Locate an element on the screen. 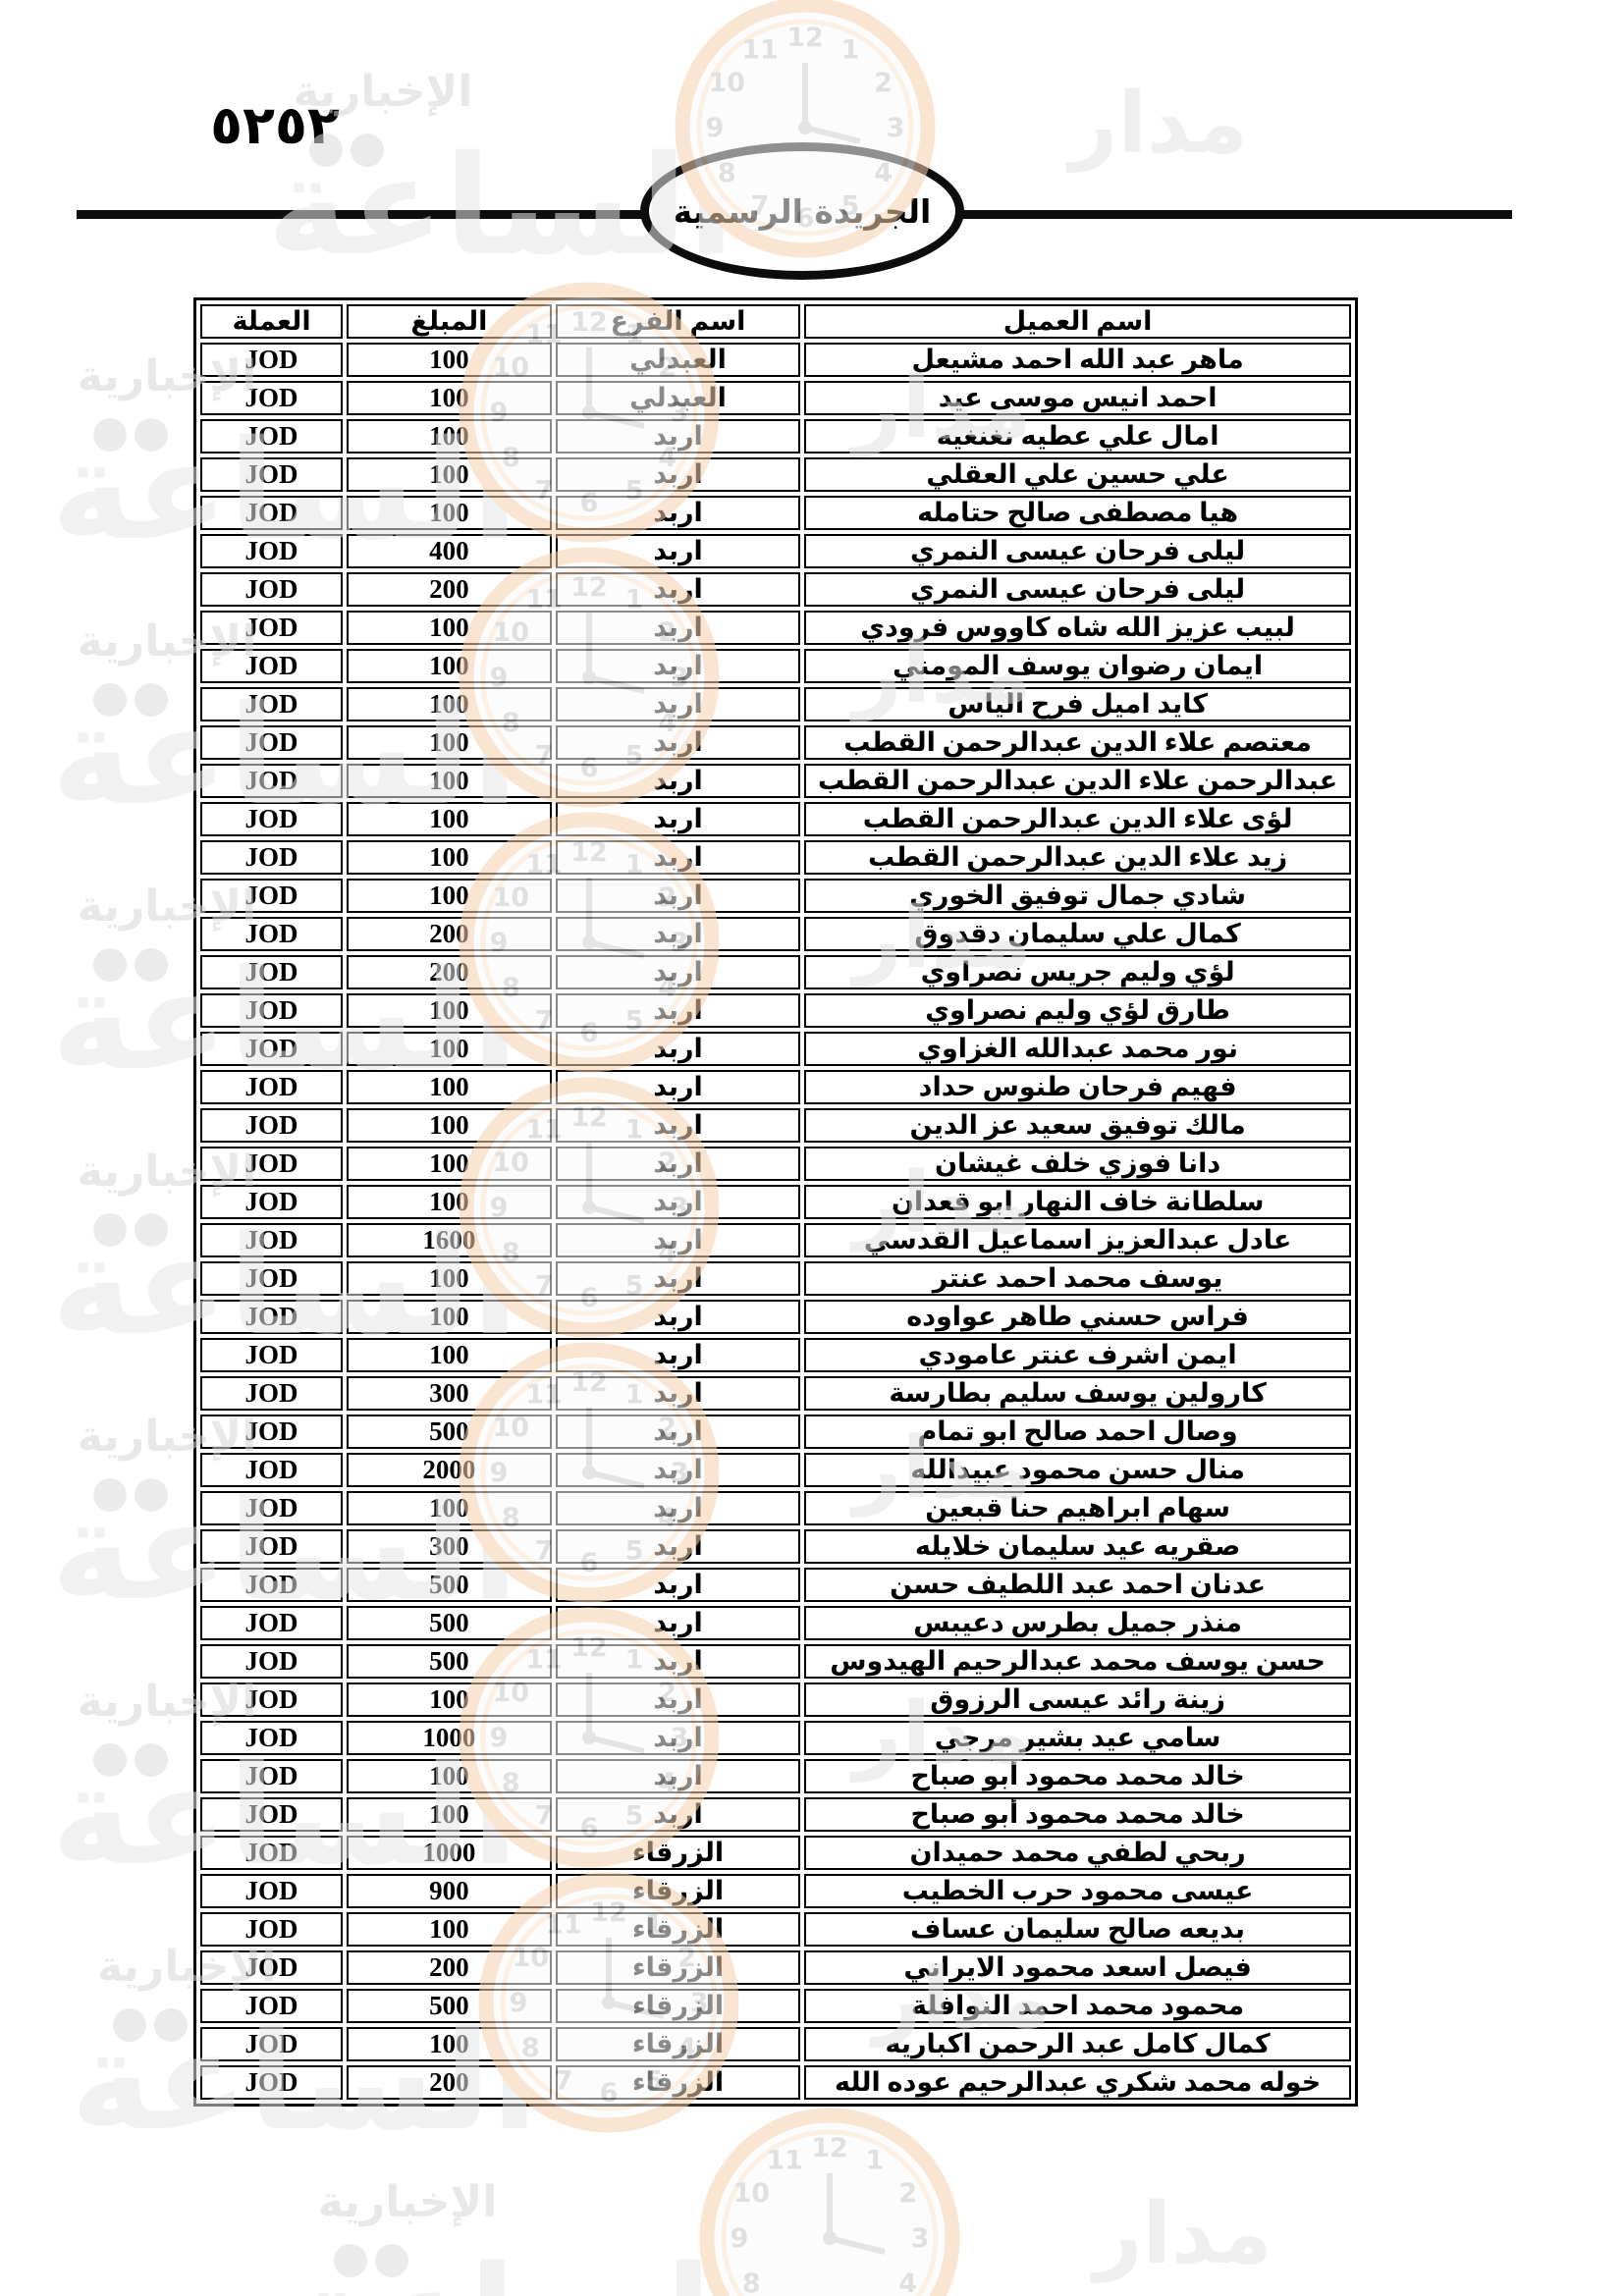  cell-name: عدنان احمد عبد اللطيف حسن is located at coordinates (1077, 1585).